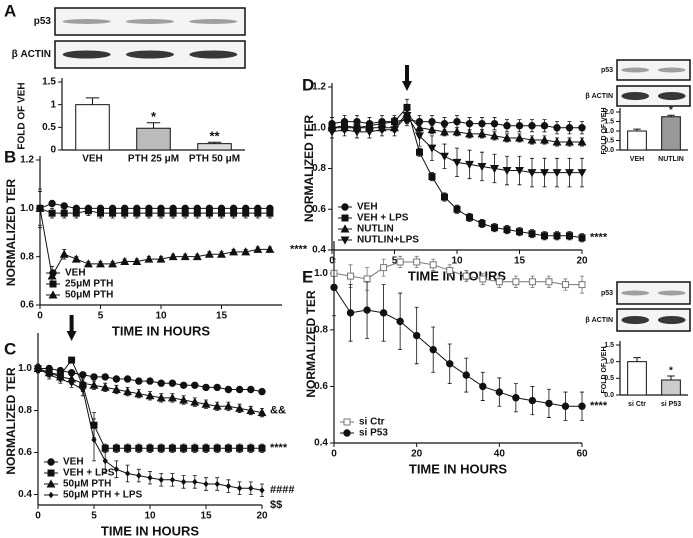 The width and height of the screenshot is (693, 538). What do you see at coordinates (53, 150) in the screenshot?
I see `y-tick-label: 0` at bounding box center [53, 150].